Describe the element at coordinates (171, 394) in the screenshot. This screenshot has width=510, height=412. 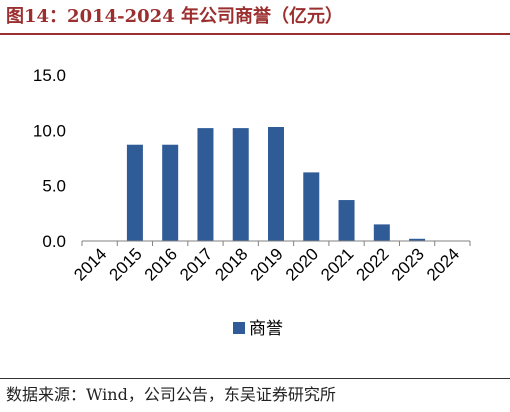
I see `source-note: 数据来源：Wind，公司公告，东吴证券研究所` at that location.